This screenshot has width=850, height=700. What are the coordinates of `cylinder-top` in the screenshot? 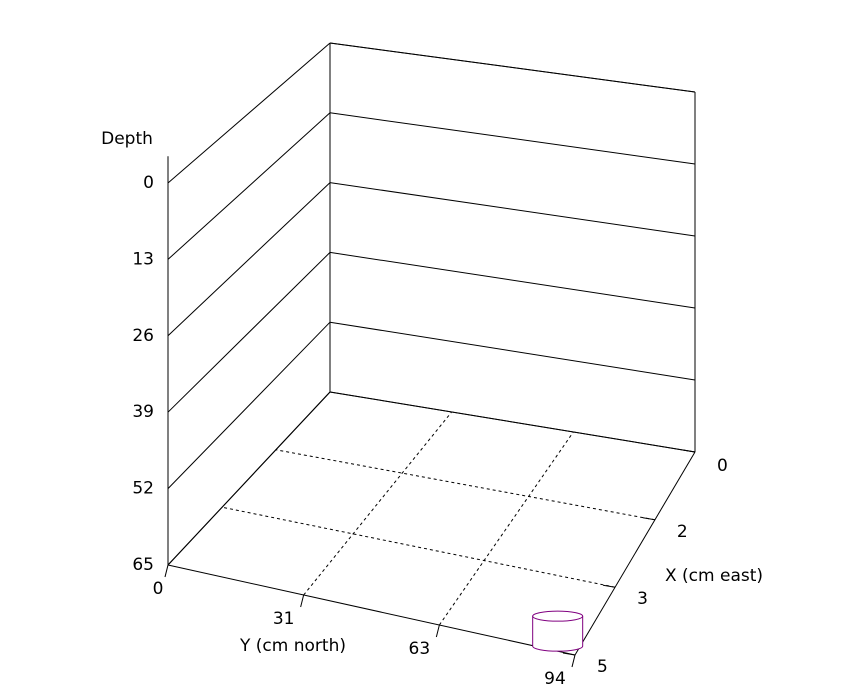 It's located at (558, 616).